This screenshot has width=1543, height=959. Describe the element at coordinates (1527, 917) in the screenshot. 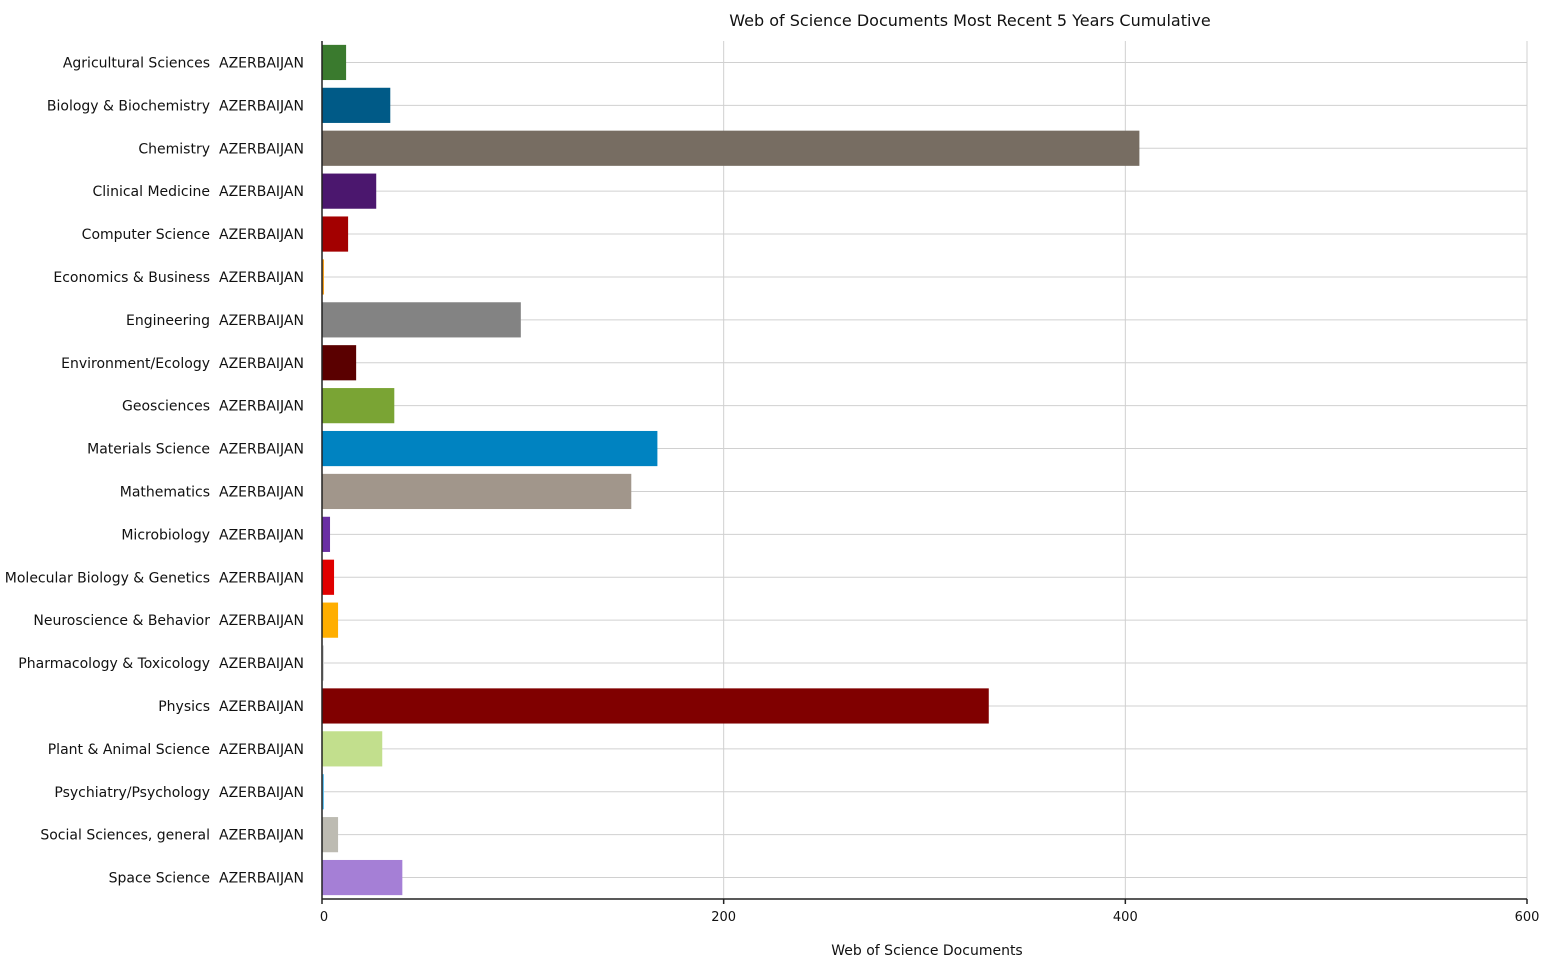

I see `x-tick-label: 600` at that location.